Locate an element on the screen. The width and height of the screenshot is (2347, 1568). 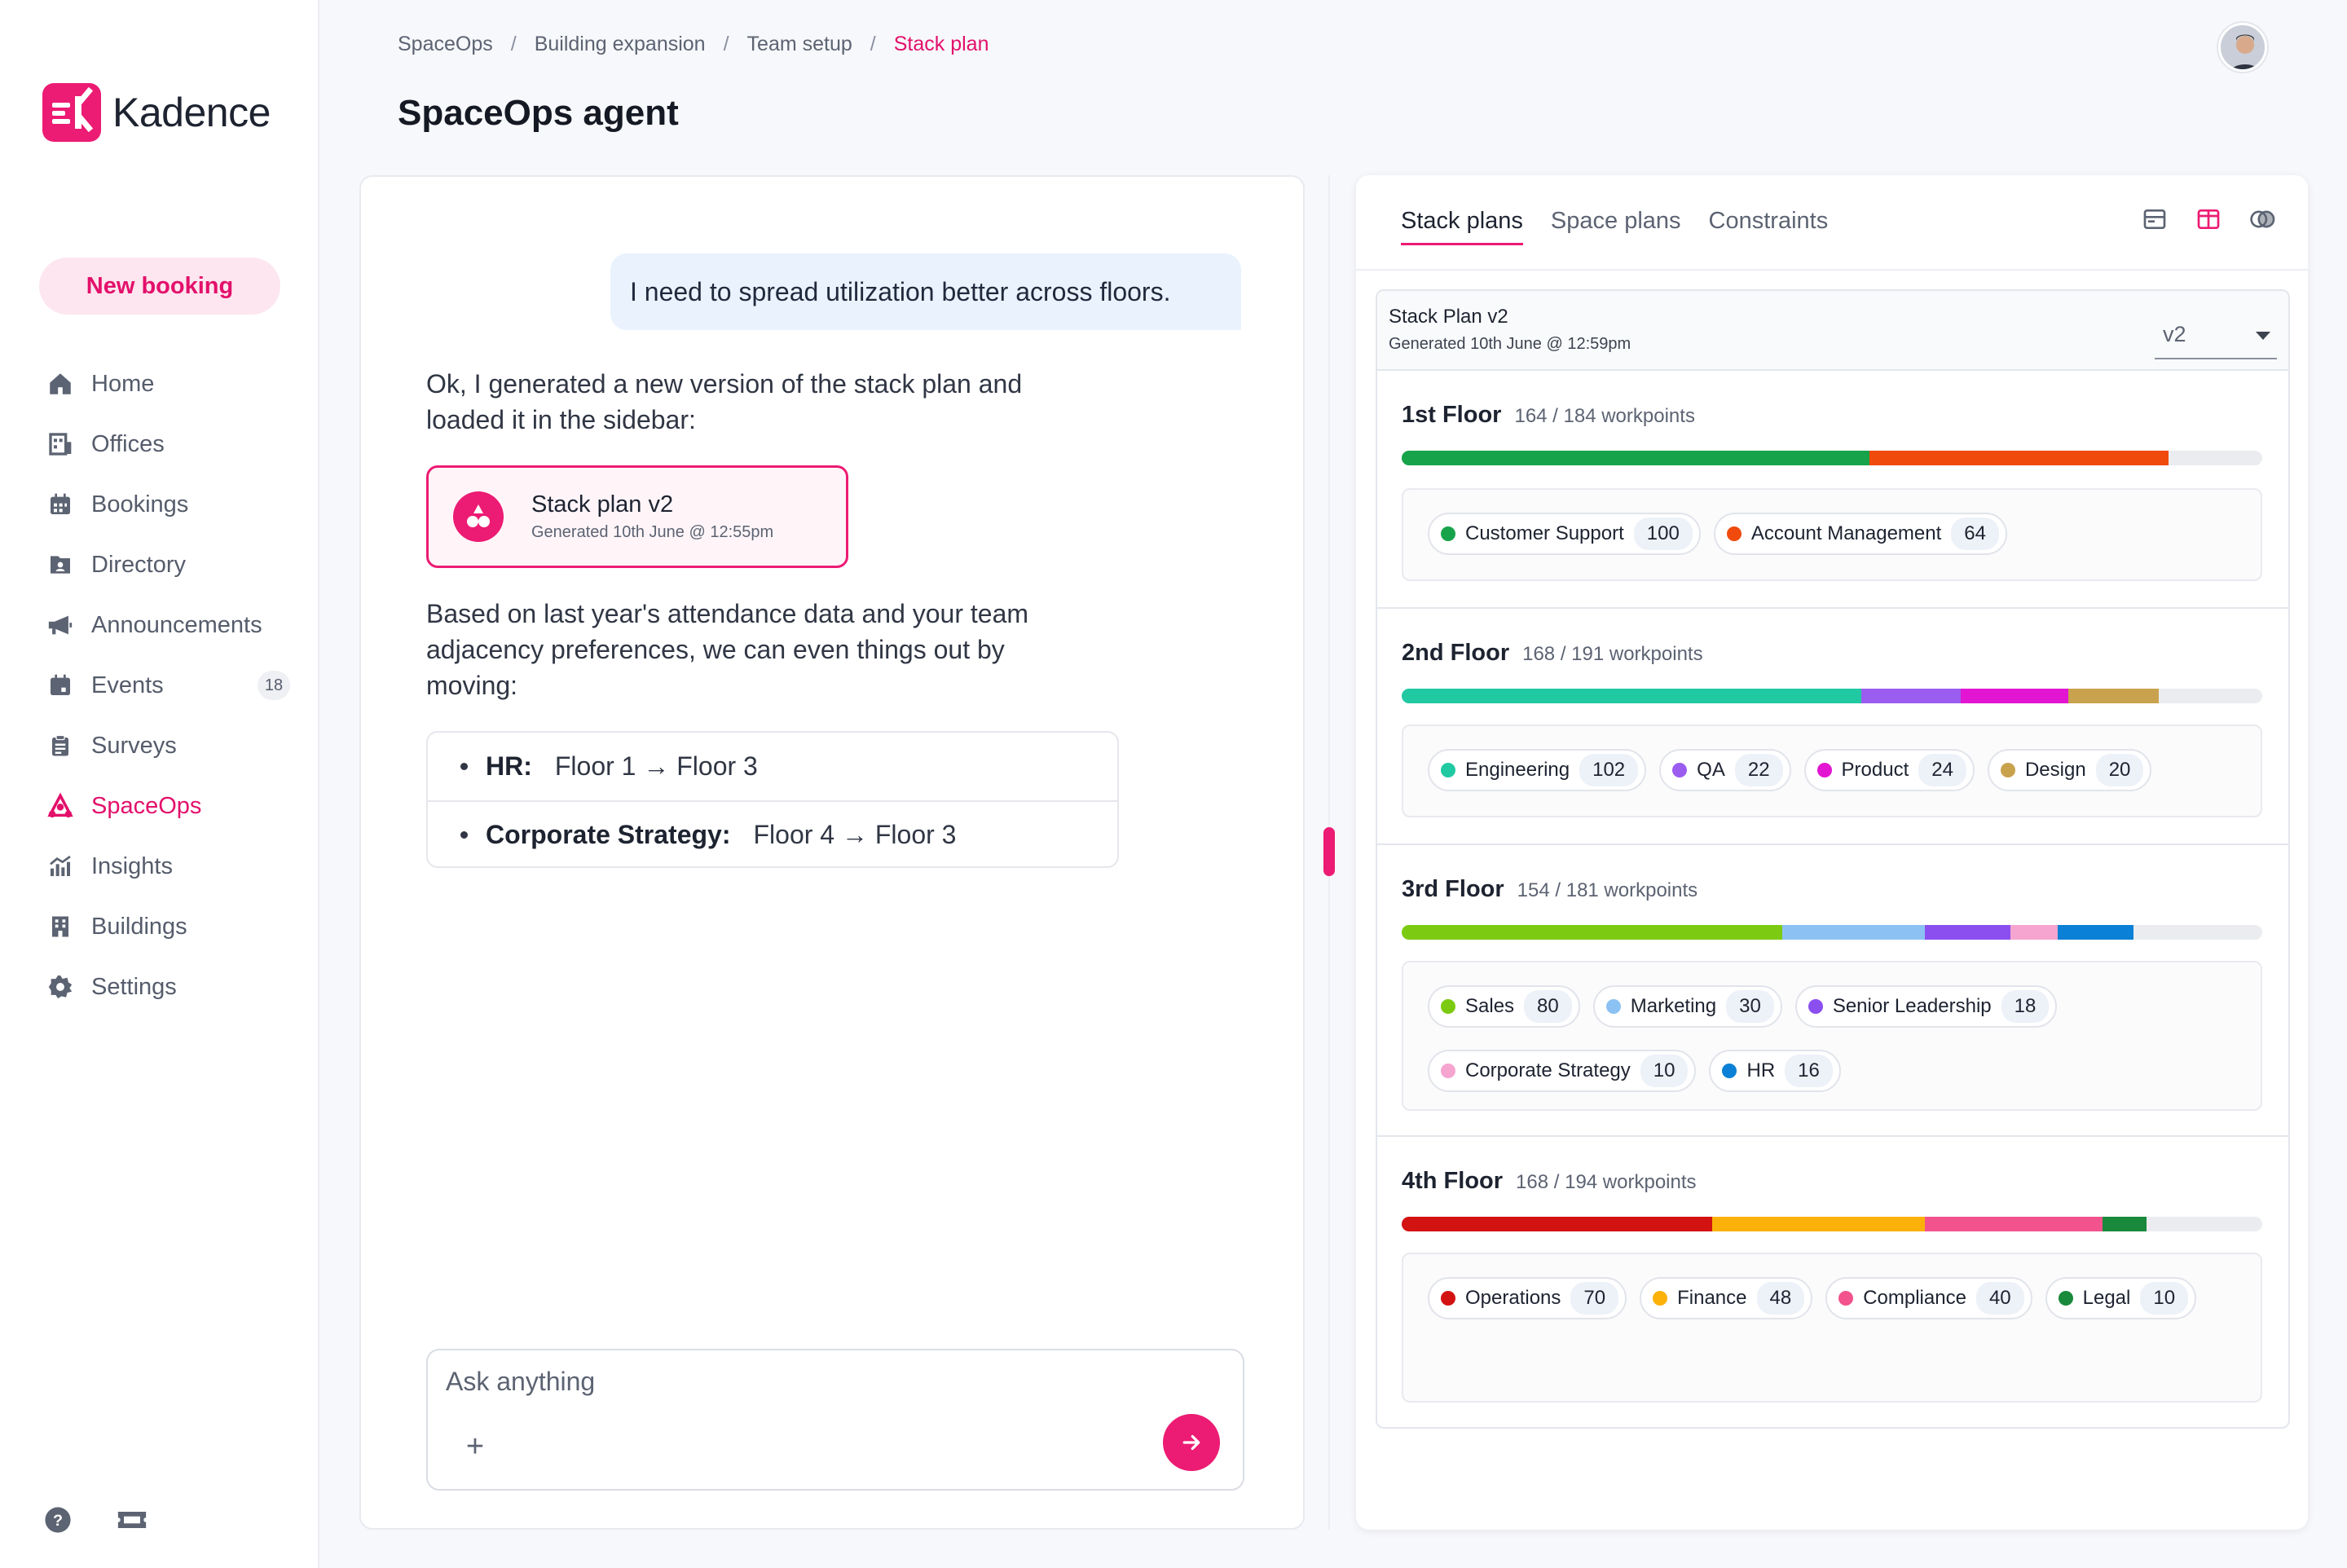
team-name: Product is located at coordinates (1875, 770).